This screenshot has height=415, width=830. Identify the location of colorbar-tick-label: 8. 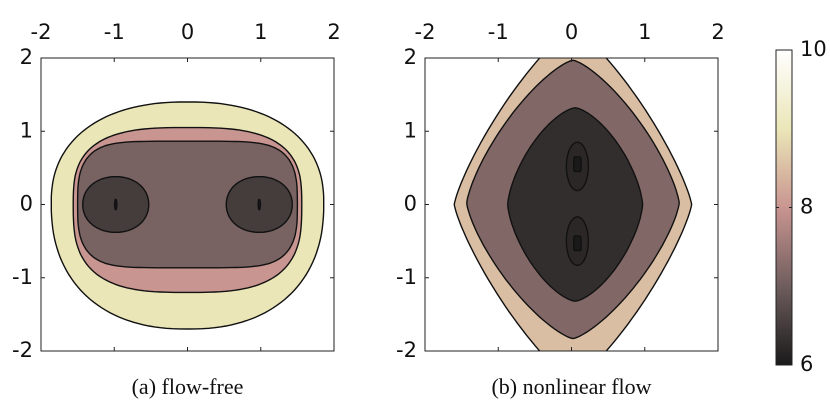
(806, 207).